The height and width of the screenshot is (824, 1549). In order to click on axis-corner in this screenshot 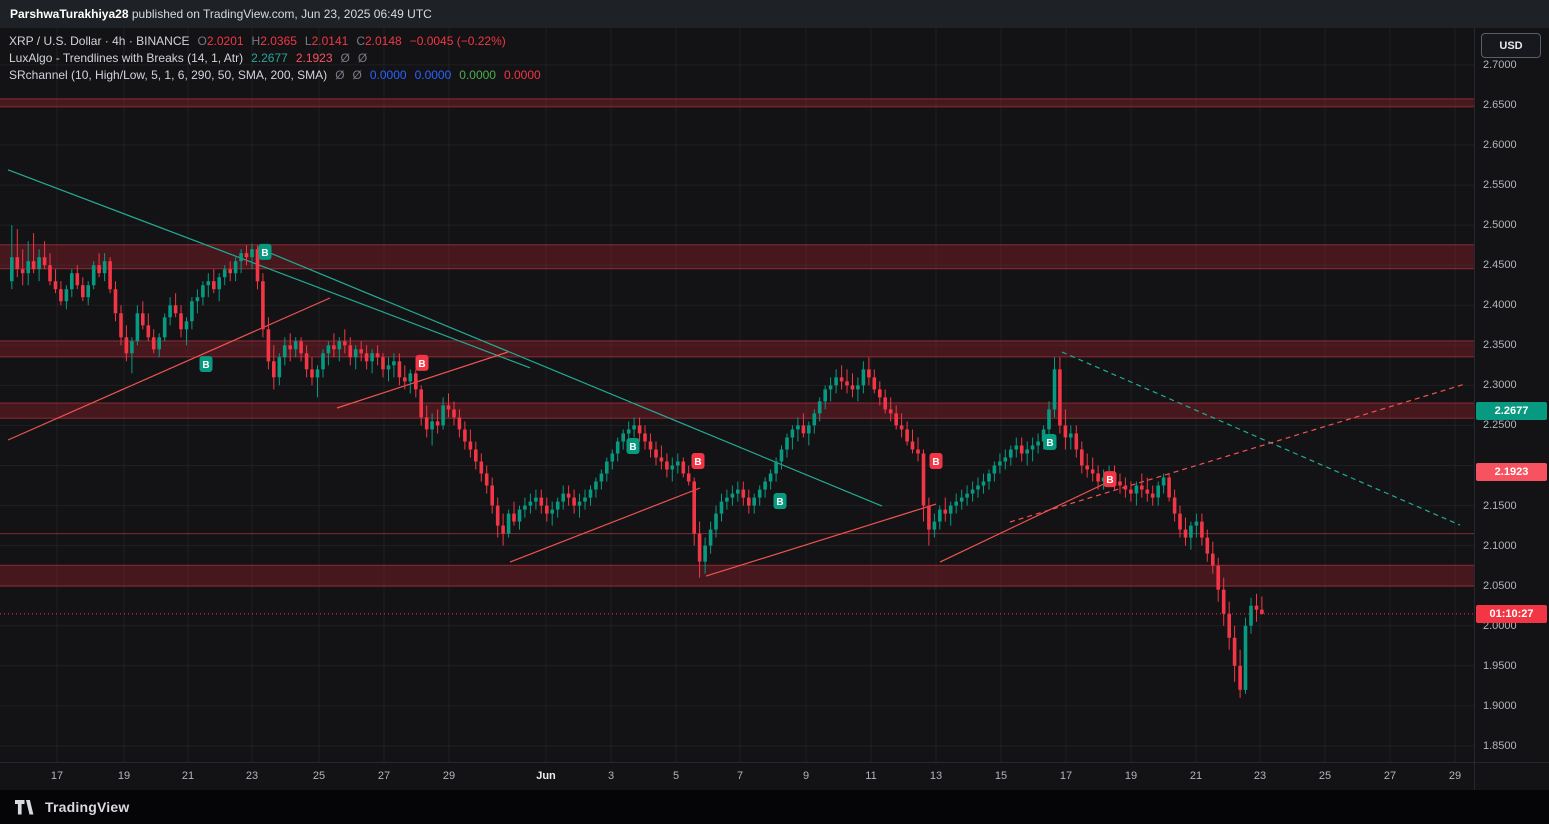, I will do `click(1511, 776)`.